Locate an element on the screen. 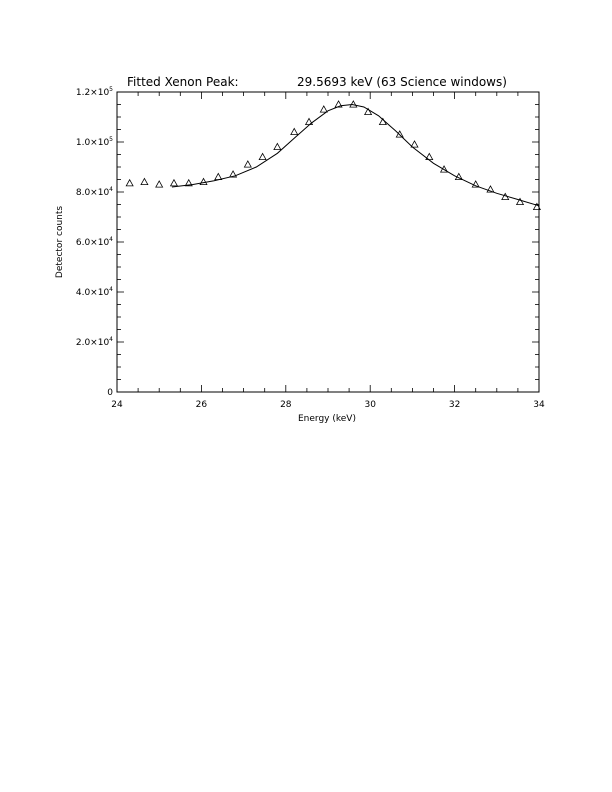  y-tick-label: 0 is located at coordinates (110, 393).